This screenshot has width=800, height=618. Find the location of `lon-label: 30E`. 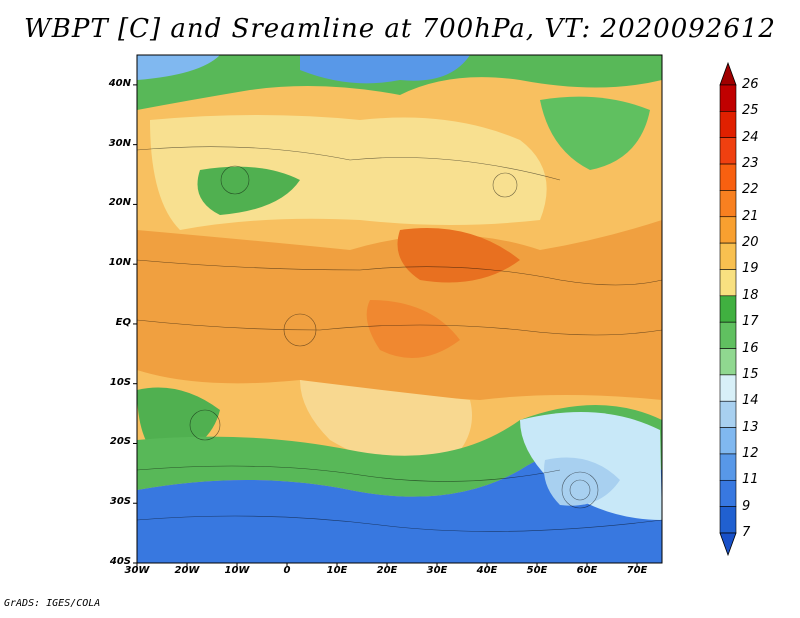

lon-label: 30E is located at coordinates (437, 570).